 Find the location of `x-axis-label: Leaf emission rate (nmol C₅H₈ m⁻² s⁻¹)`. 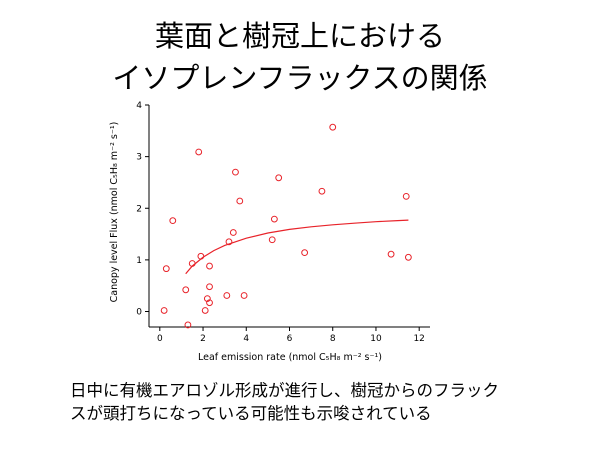

x-axis-label: Leaf emission rate (nmol C₅H₈ m⁻² s⁻¹) is located at coordinates (290, 357).